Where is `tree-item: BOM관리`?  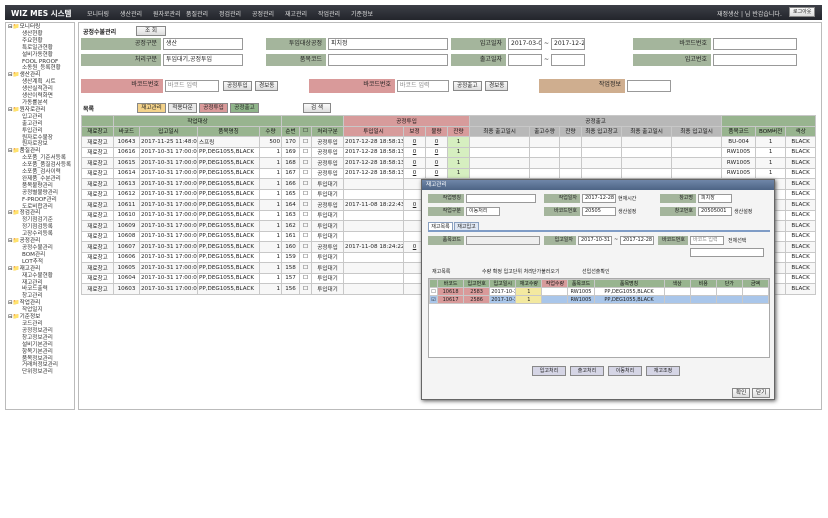 tree-item: BOM관리 is located at coordinates (34, 254).